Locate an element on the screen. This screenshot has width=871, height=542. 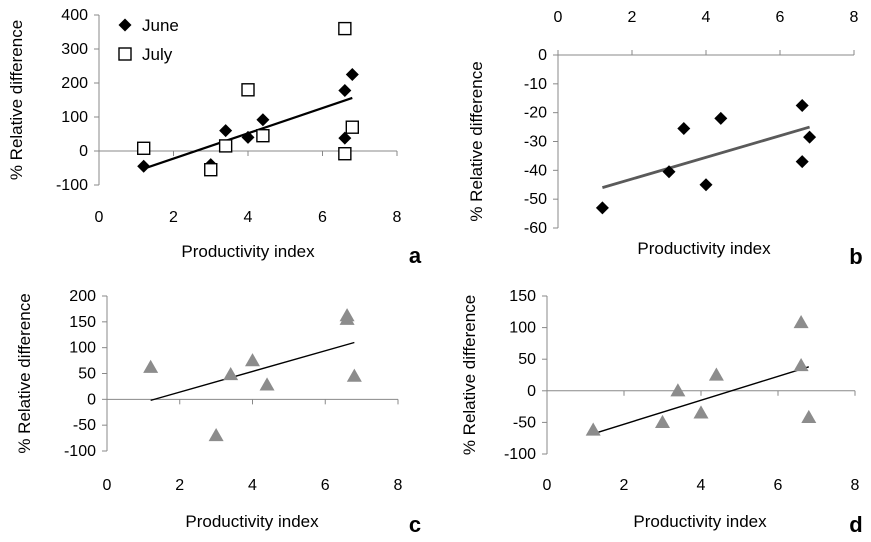
panel-c-x-tick-label: 8 is located at coordinates (398, 485).